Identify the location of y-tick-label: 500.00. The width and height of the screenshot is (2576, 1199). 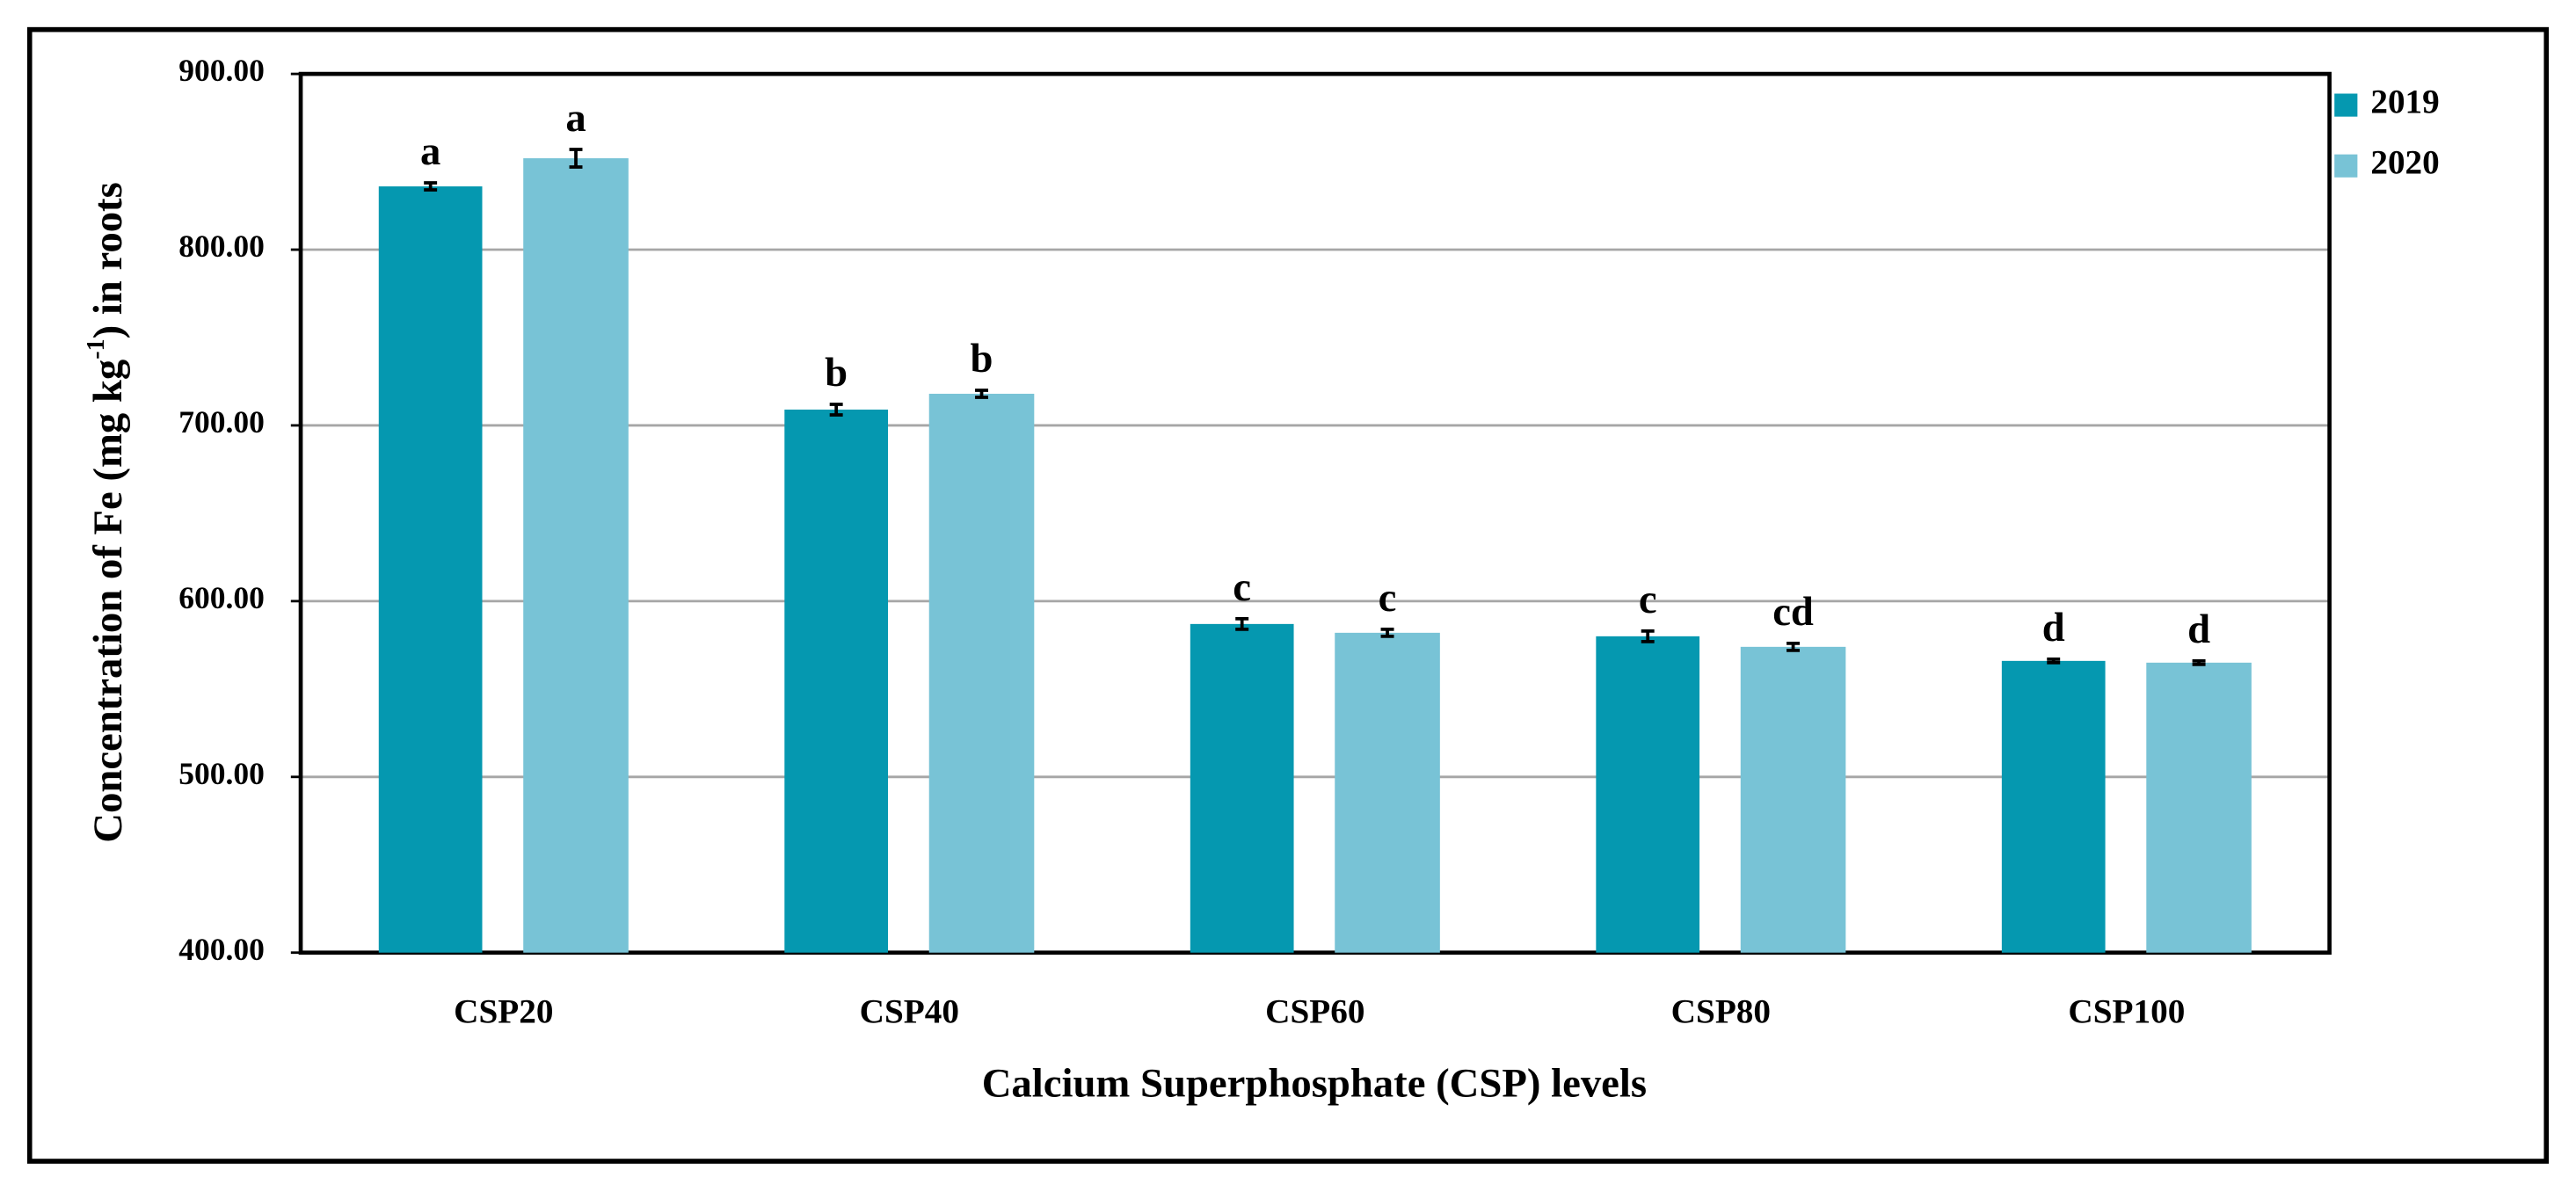
(221, 773).